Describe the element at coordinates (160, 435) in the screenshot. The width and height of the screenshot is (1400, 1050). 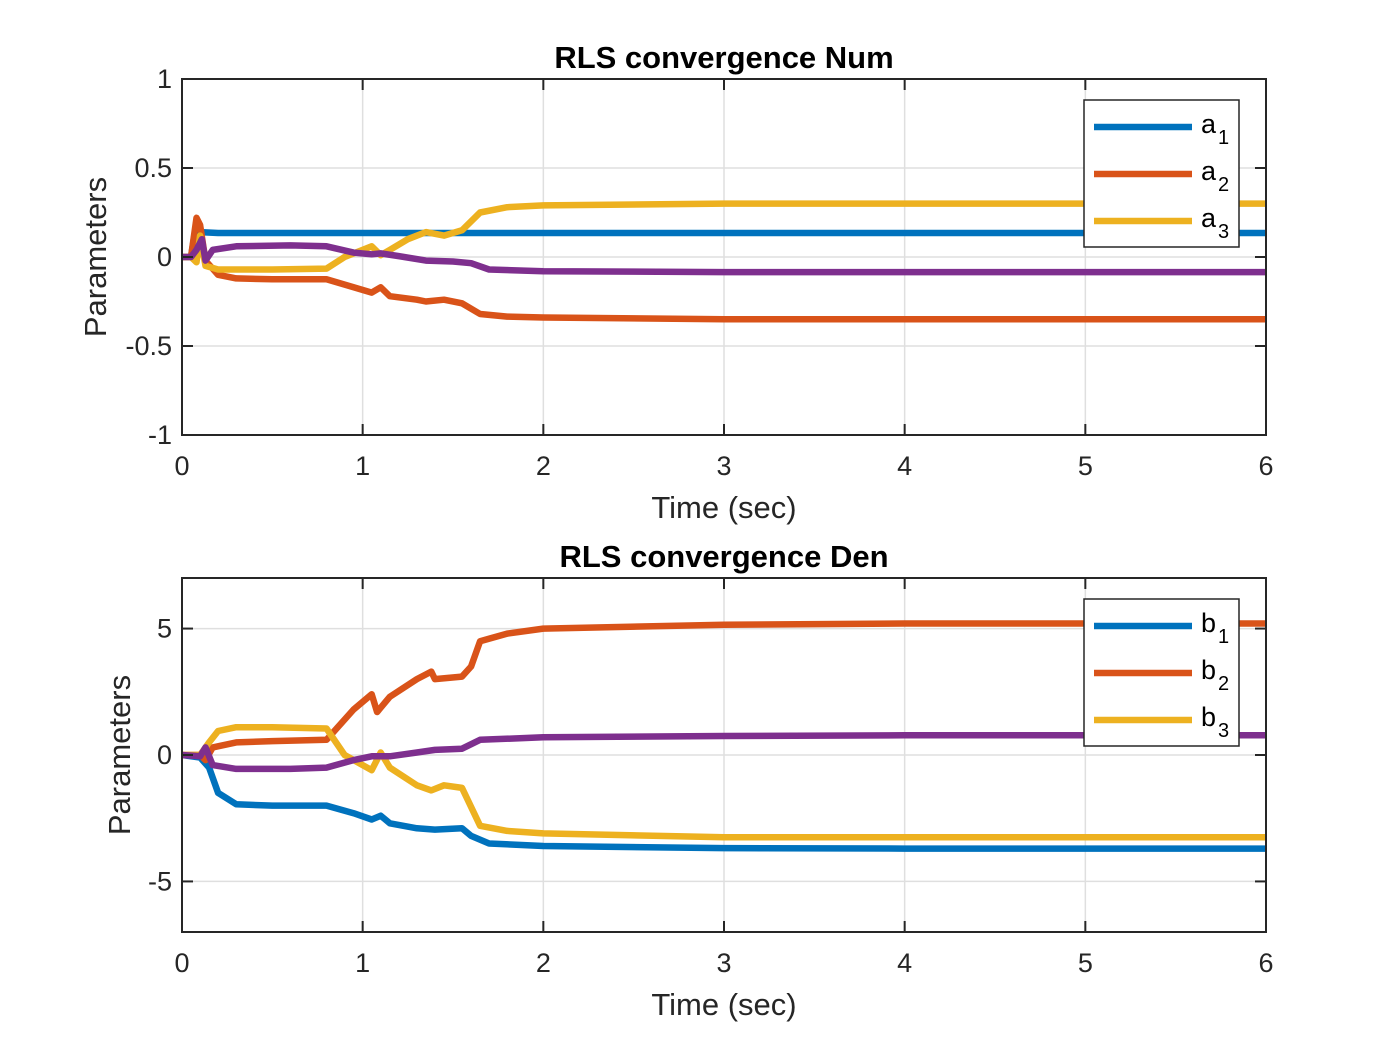
I see `y-tick-label: -1` at that location.